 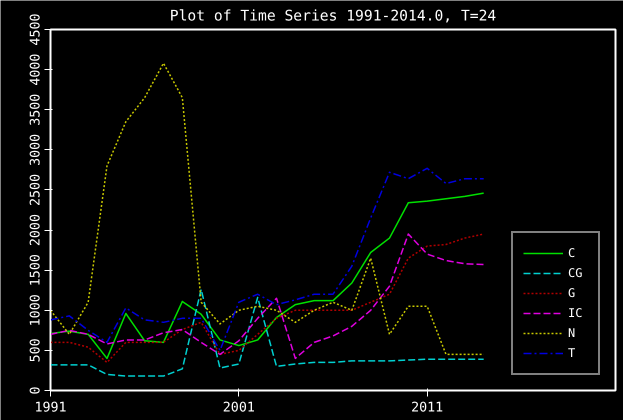 What do you see at coordinates (427, 408) in the screenshot?
I see `x-tick-label: 2011` at bounding box center [427, 408].